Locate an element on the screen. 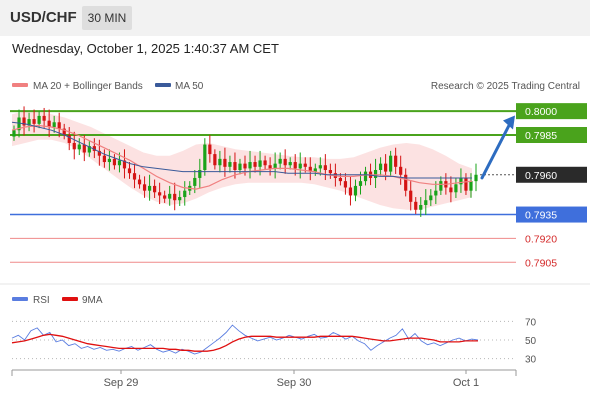 Image resolution: width=590 pixels, height=400 pixels. rsi-lines is located at coordinates (245, 339).